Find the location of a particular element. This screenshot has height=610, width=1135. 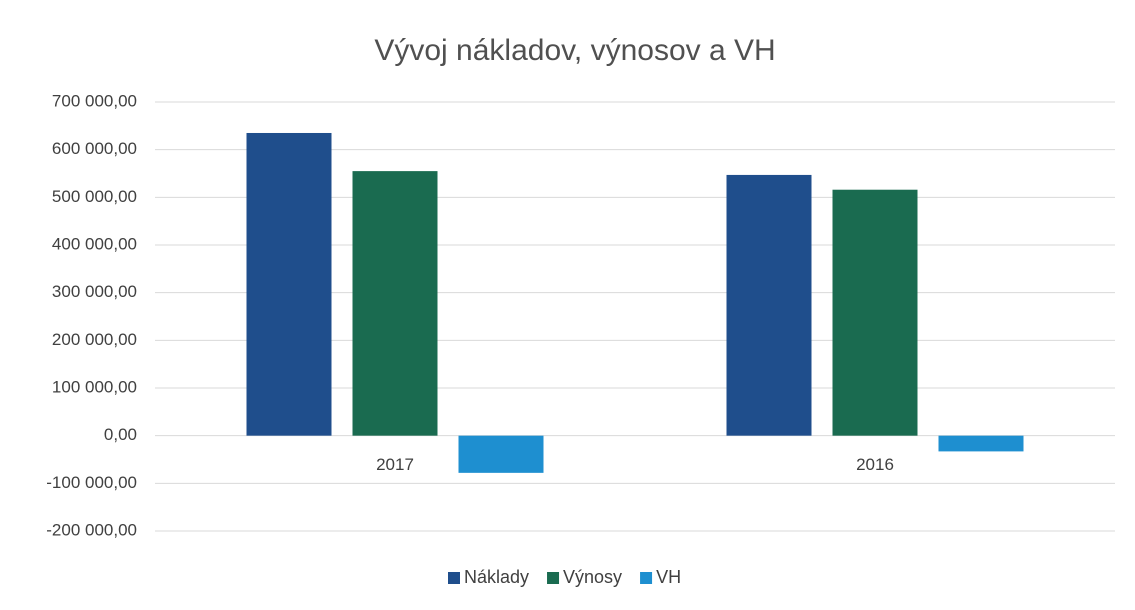

y-tick-label: 600 000,00 is located at coordinates (94, 148).